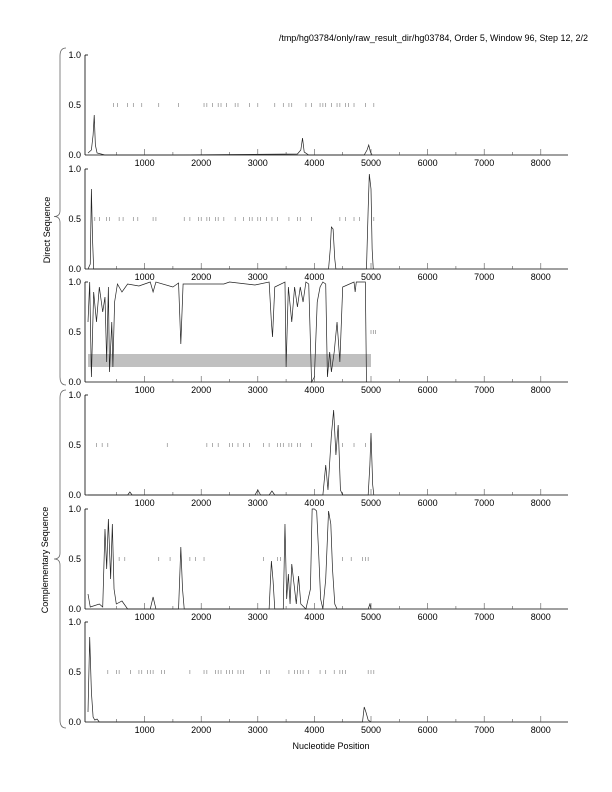 The image size is (612, 792). I want to click on group-label-direct: Direct Sequence, so click(47, 230).